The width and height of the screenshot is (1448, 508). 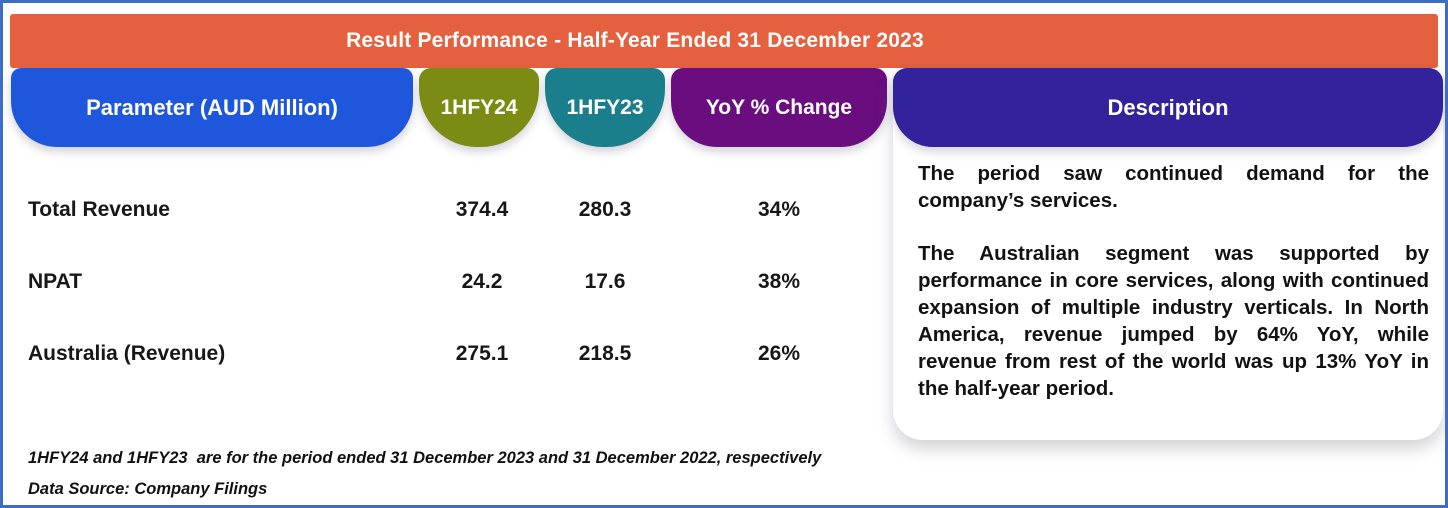 I want to click on row-1hfy23-value: 280.3, so click(x=605, y=209).